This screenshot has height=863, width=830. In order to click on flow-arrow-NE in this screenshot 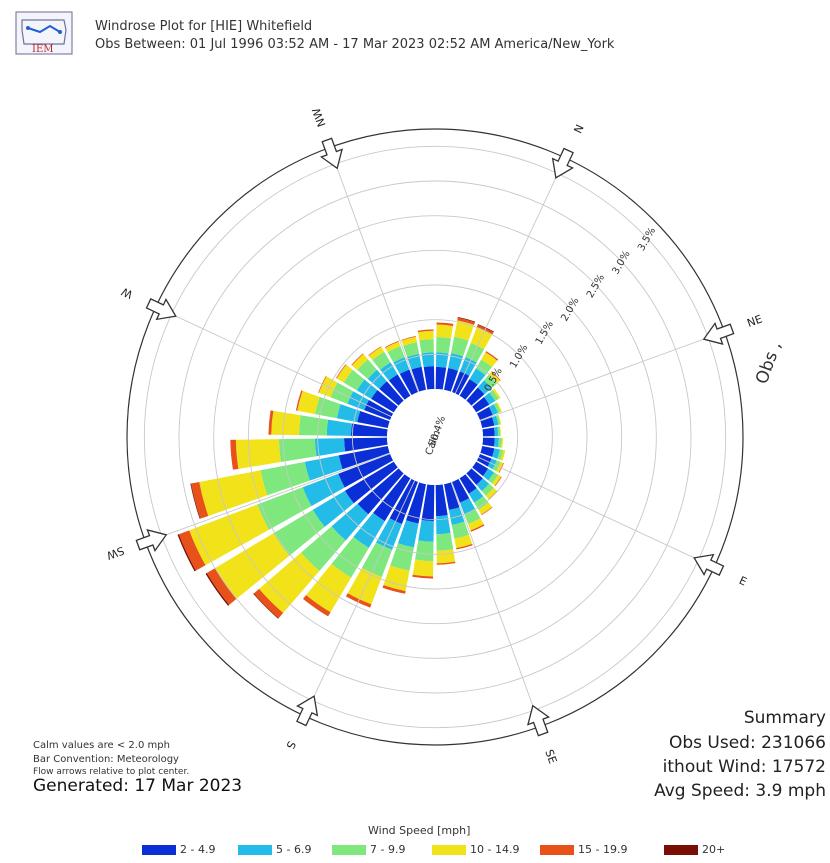, I will do `click(718, 333)`.